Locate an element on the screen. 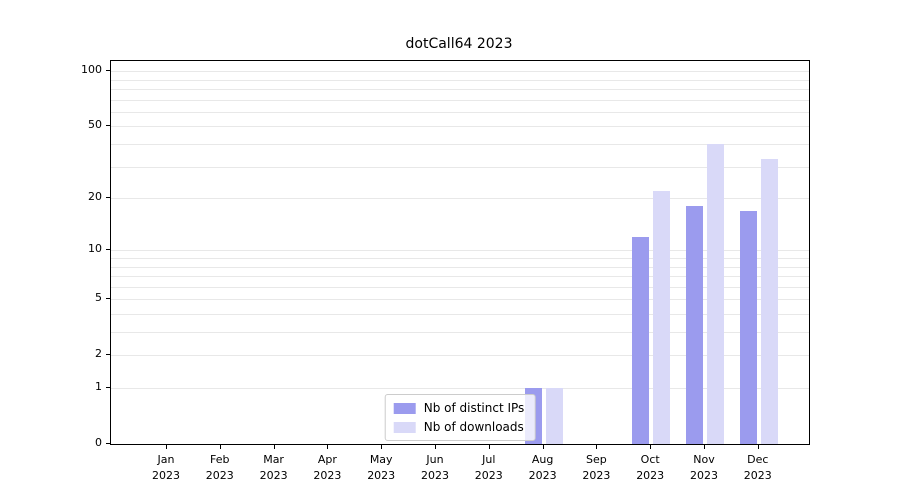 The width and height of the screenshot is (900, 500). x-tick-label-aug: Aug 2023 is located at coordinates (543, 468).